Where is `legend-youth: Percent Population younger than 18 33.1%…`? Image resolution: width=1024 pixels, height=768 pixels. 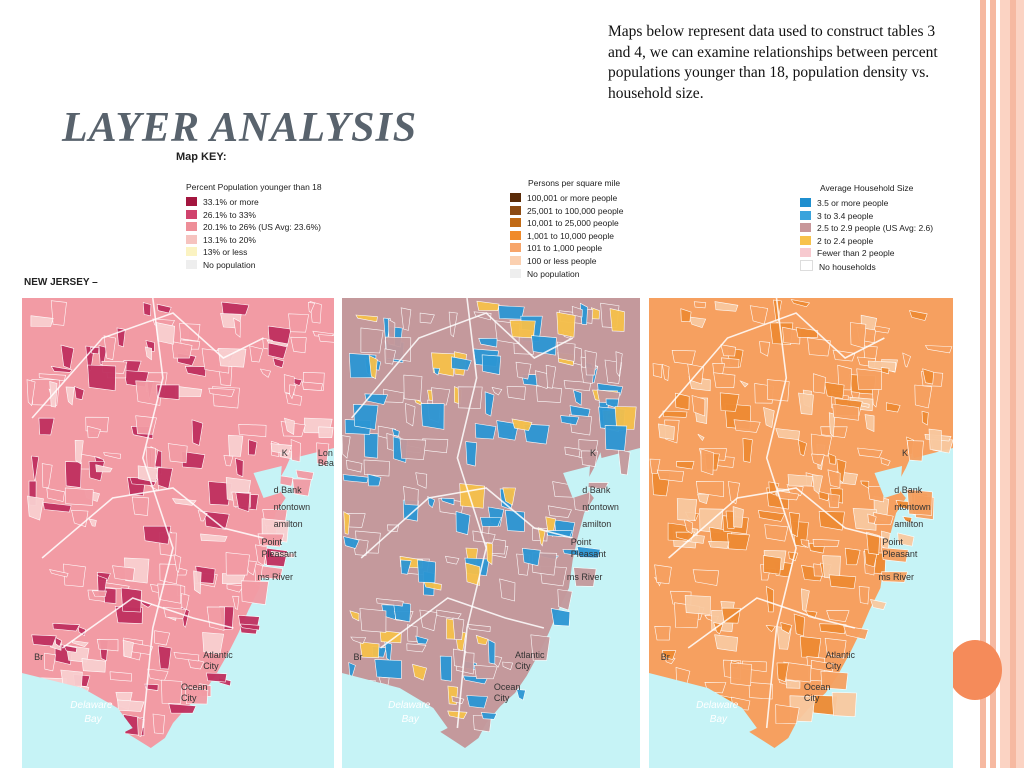
legend-youth: Percent Population younger than 18 33.1%… is located at coordinates (254, 227).